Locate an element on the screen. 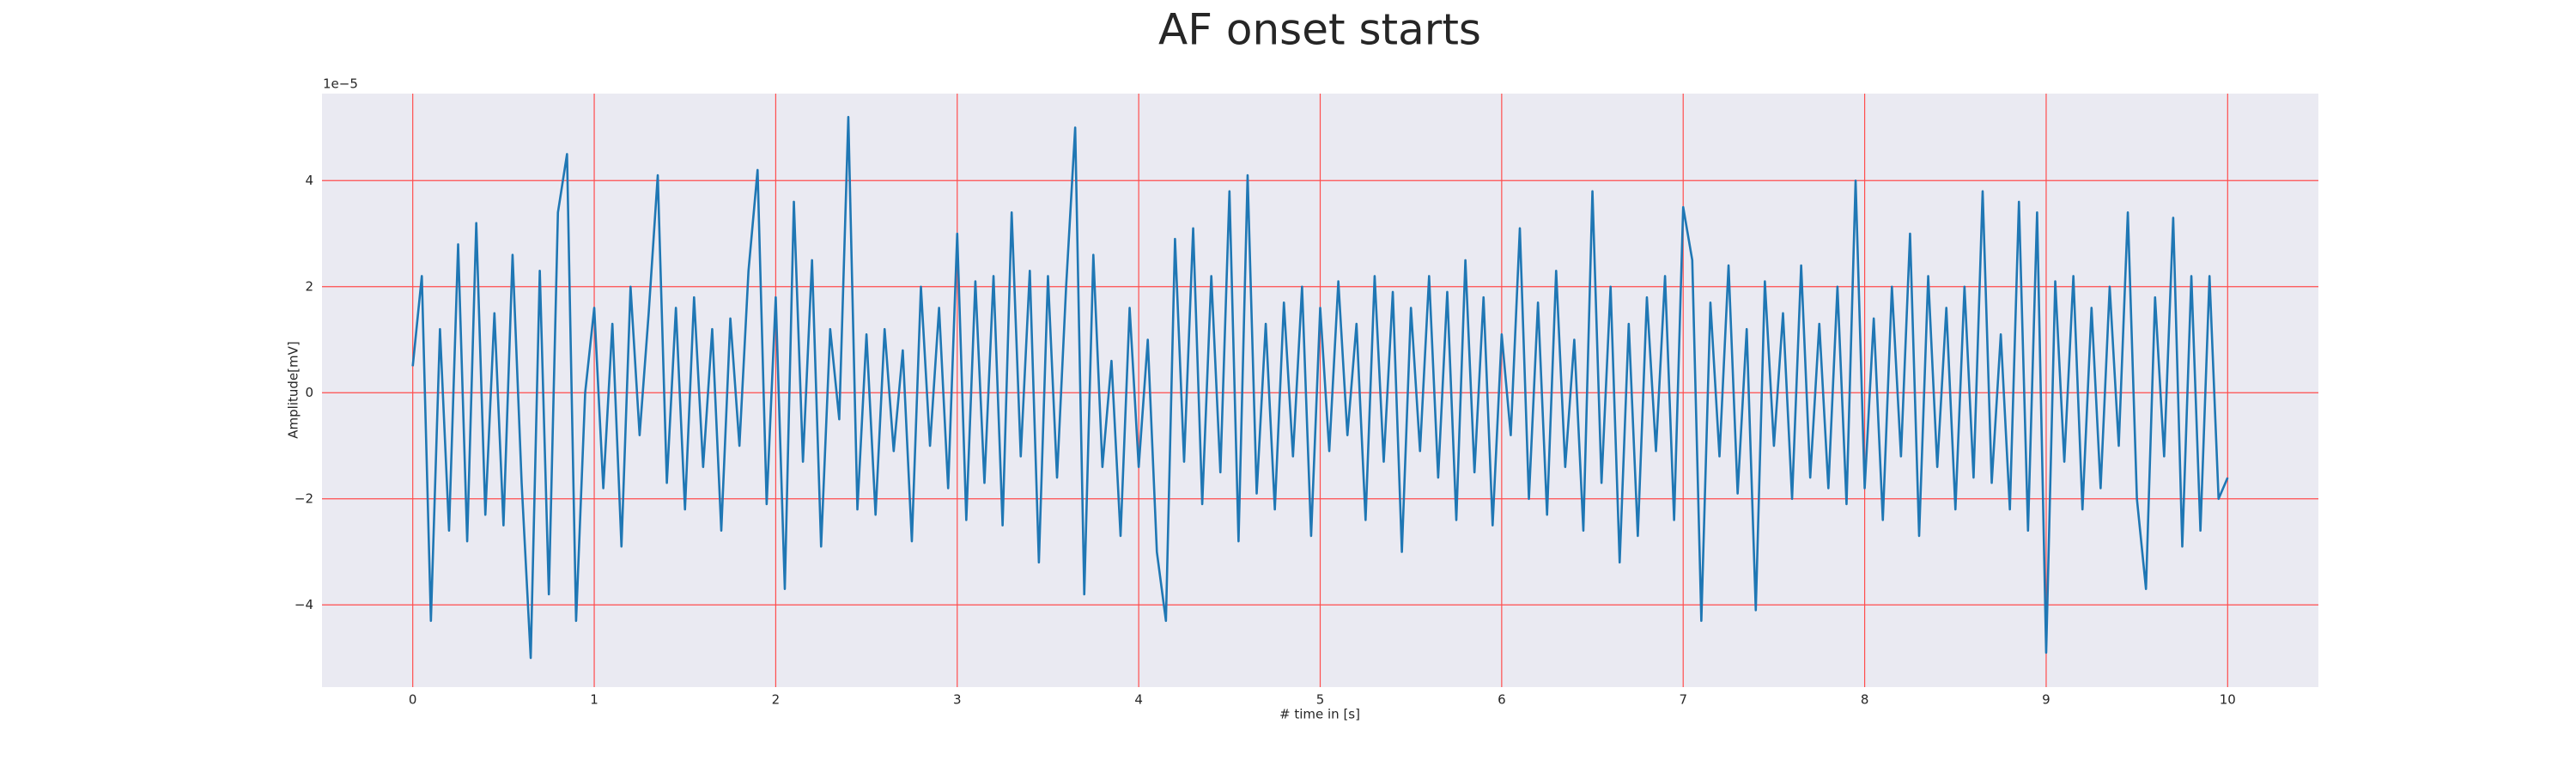  chart-title: AF onset starts is located at coordinates (1319, 30).